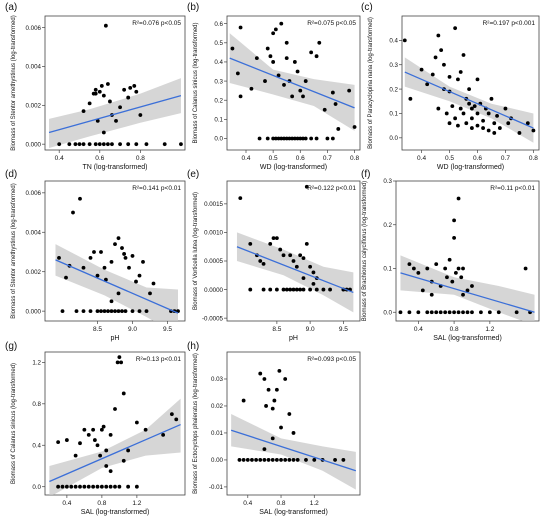 The height and width of the screenshot is (524, 550). What do you see at coordinates (193, 174) in the screenshot?
I see `panel-letter: (e)` at bounding box center [193, 174].